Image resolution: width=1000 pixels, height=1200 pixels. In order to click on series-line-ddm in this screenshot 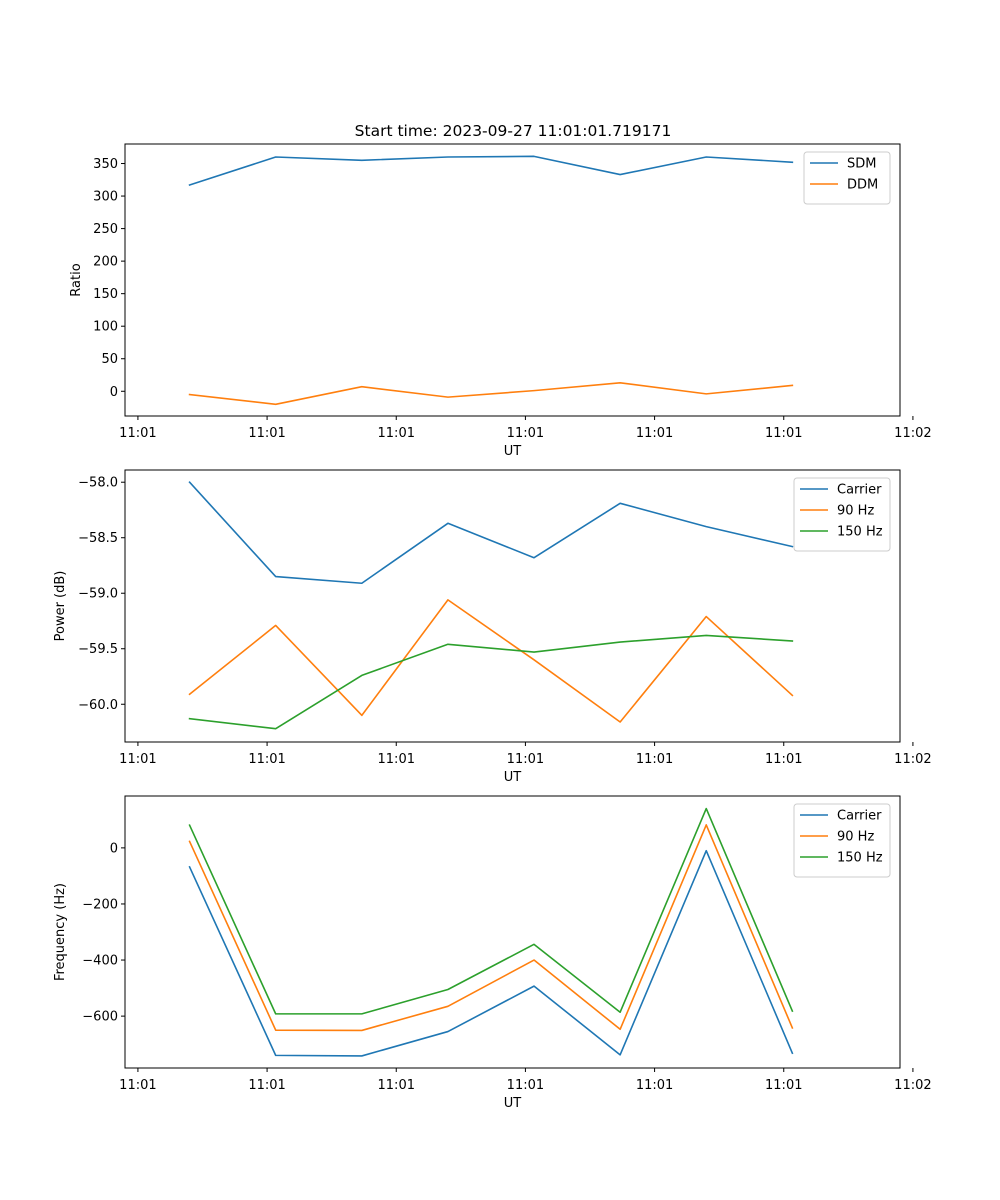, I will do `click(491, 394)`.